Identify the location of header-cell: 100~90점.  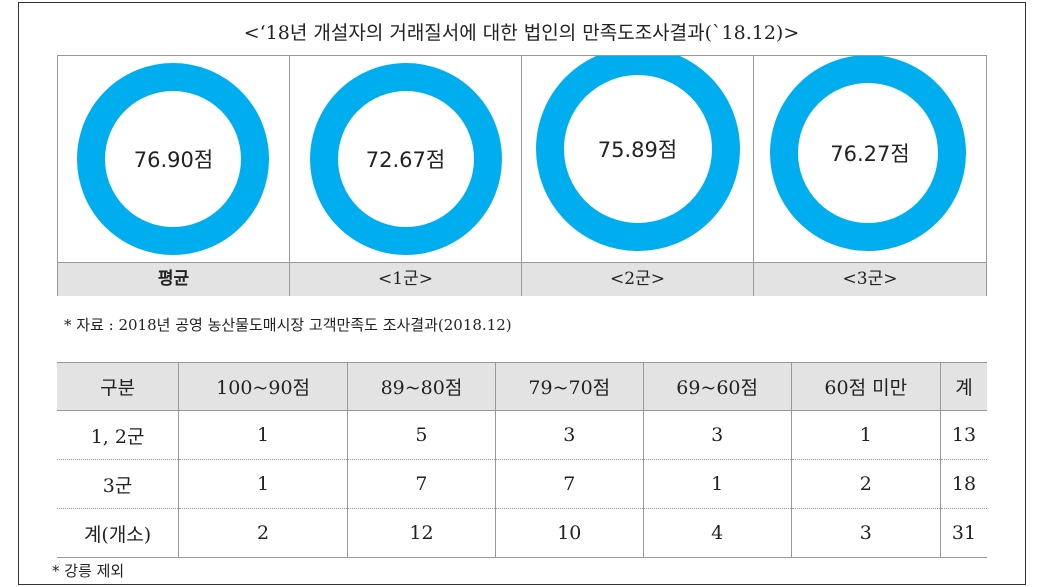
(263, 386).